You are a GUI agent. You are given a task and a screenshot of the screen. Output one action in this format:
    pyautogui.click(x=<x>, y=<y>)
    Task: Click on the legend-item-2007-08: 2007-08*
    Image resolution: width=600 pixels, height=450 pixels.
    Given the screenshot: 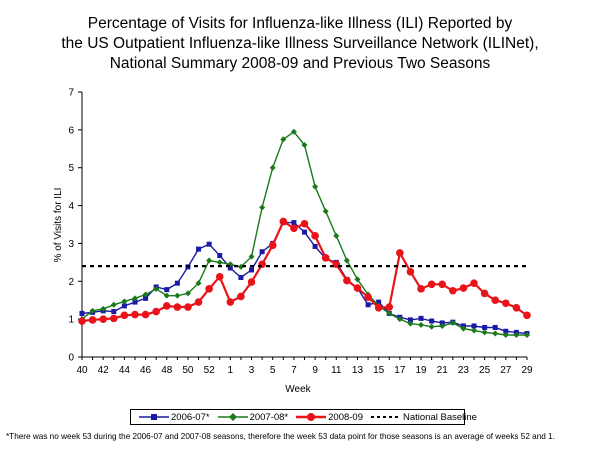 What is the action you would take?
    pyautogui.click(x=252, y=417)
    